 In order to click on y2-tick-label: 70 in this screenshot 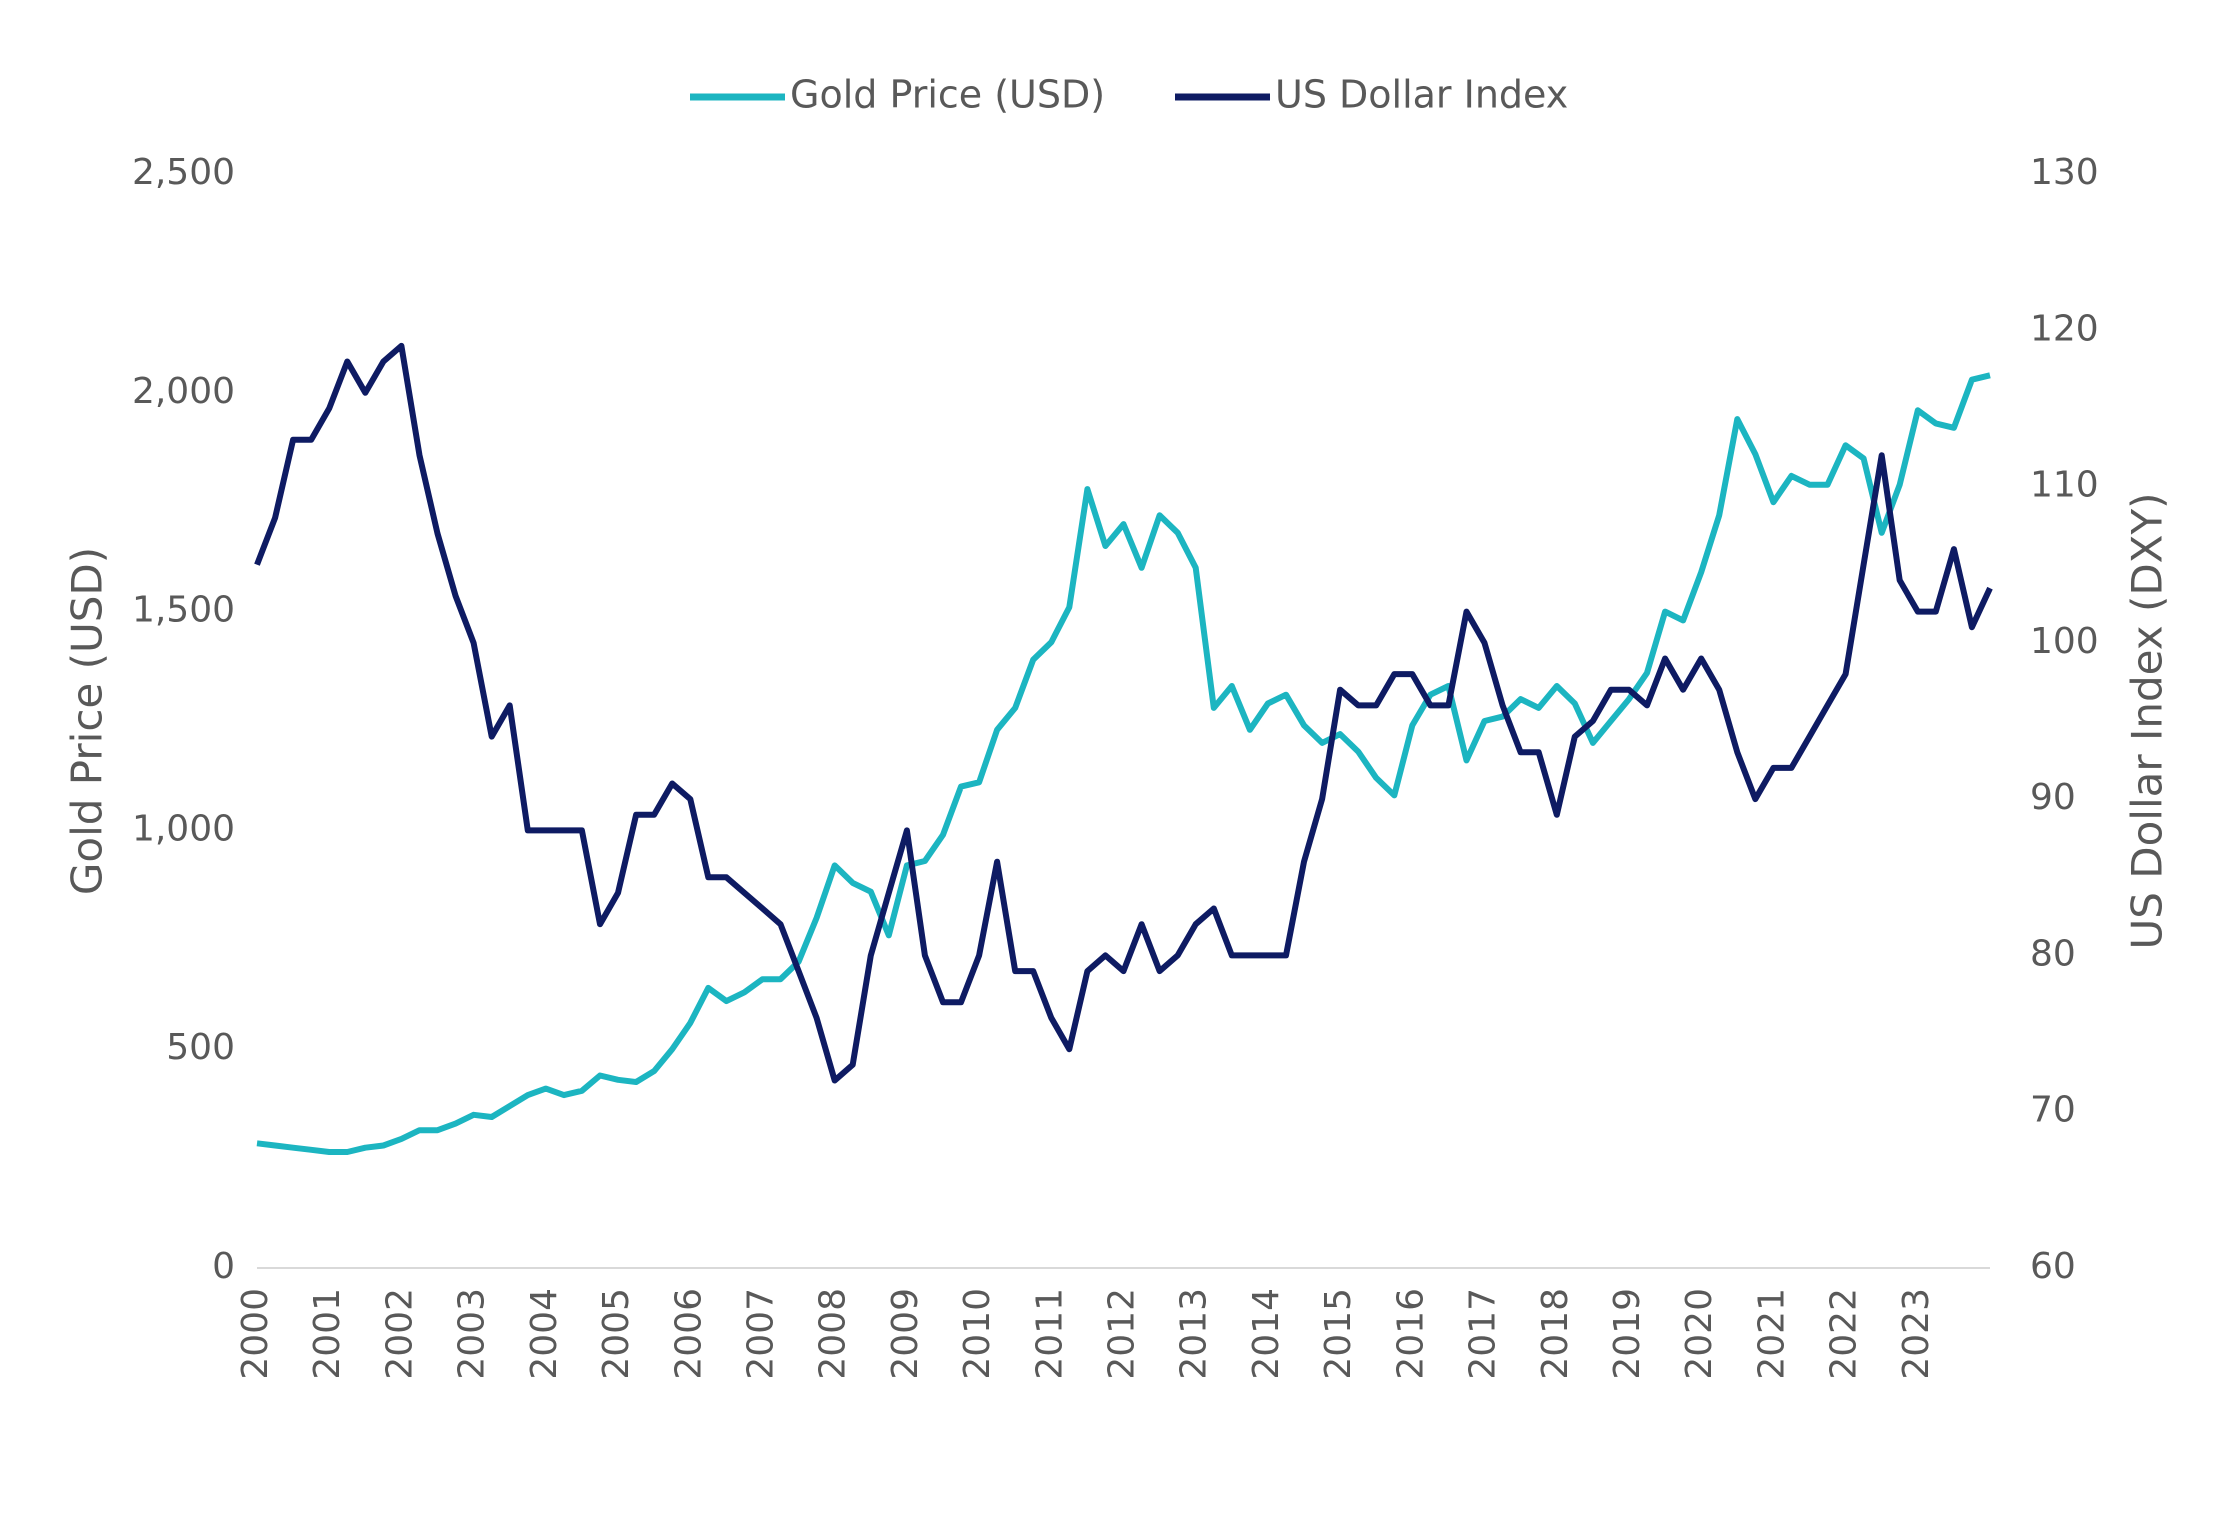, I will do `click(2053, 1110)`.